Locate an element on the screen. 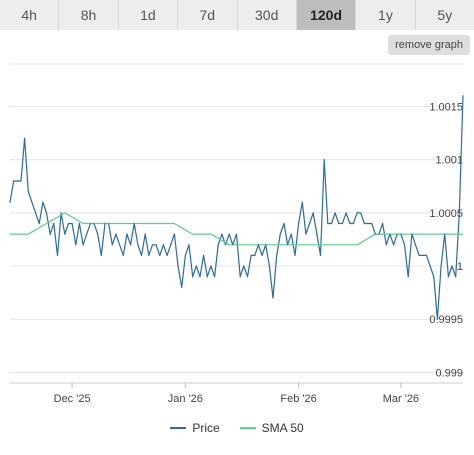 The height and width of the screenshot is (455, 474). x-tick-label-3: Mar '26 is located at coordinates (401, 399).